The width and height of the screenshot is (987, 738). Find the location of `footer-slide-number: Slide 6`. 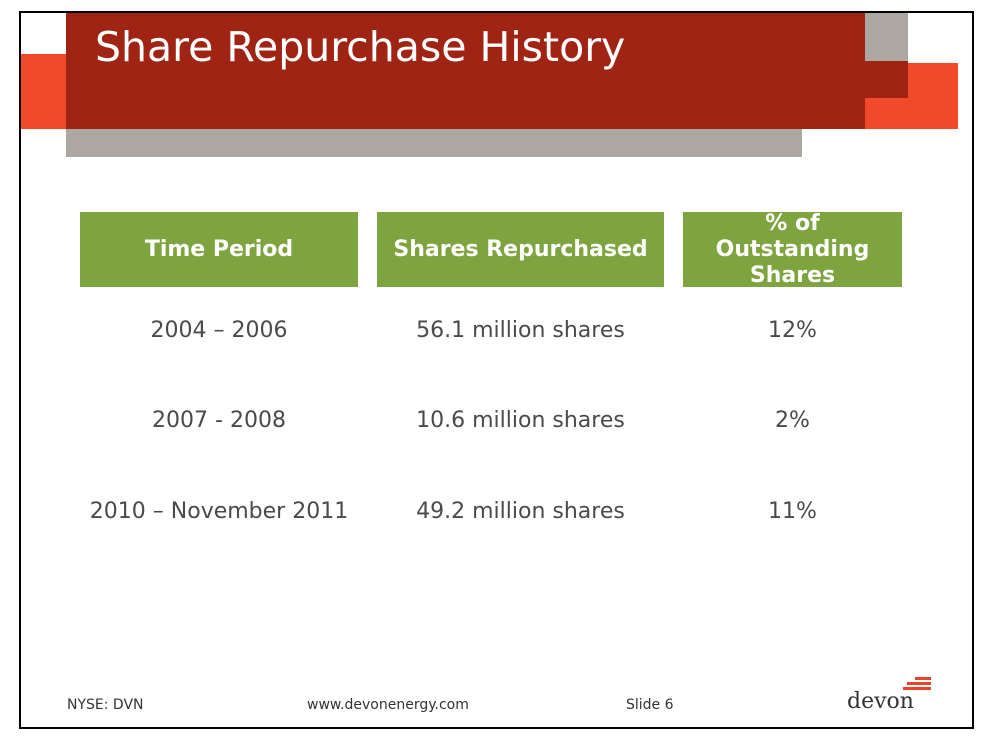

footer-slide-number: Slide 6 is located at coordinates (650, 705).